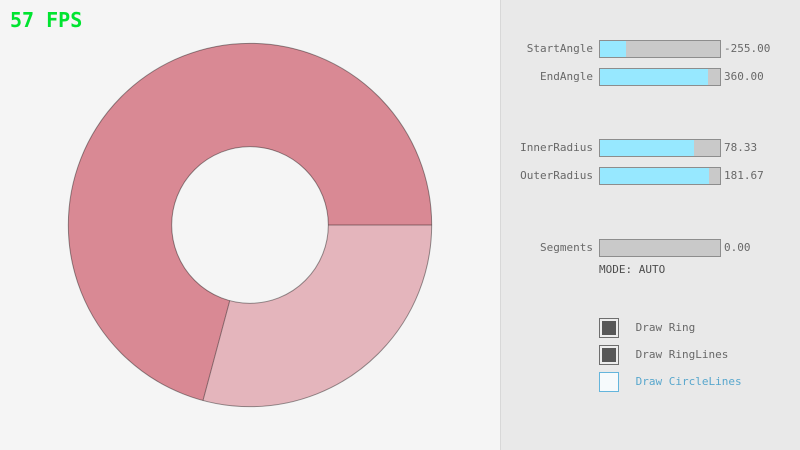 This screenshot has height=450, width=800. Describe the element at coordinates (559, 48) in the screenshot. I see `startangle-label: StartAngle` at that location.